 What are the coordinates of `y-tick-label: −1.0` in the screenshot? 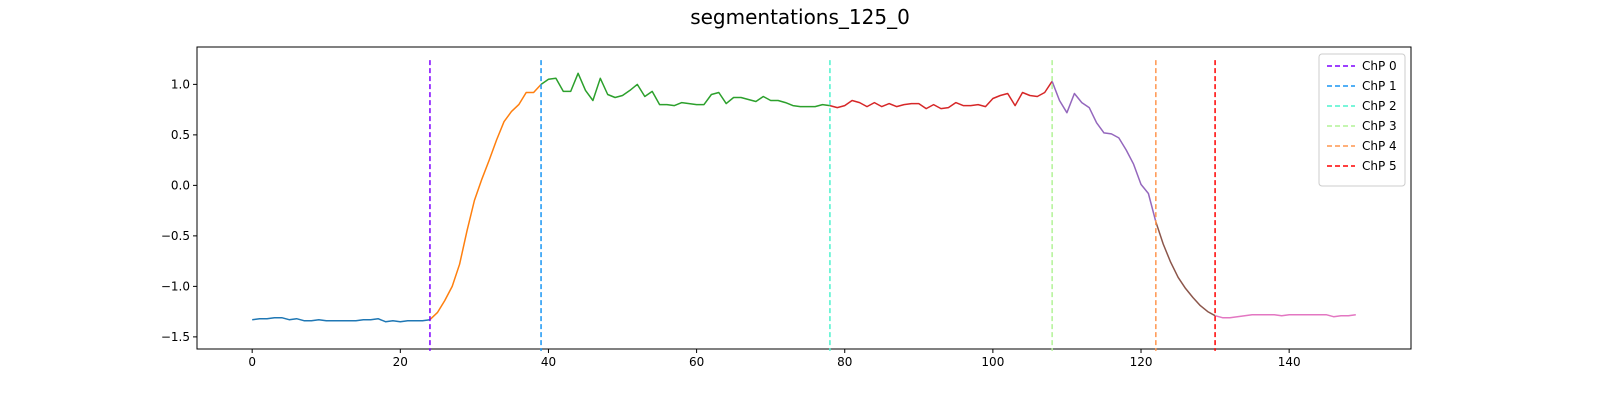 It's located at (175, 286).